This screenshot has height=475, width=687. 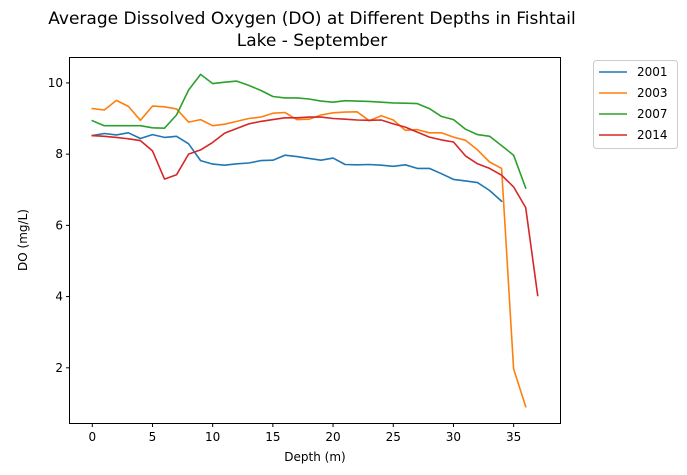 I want to click on legend: 2001 2003 2007 2014, so click(x=635, y=104).